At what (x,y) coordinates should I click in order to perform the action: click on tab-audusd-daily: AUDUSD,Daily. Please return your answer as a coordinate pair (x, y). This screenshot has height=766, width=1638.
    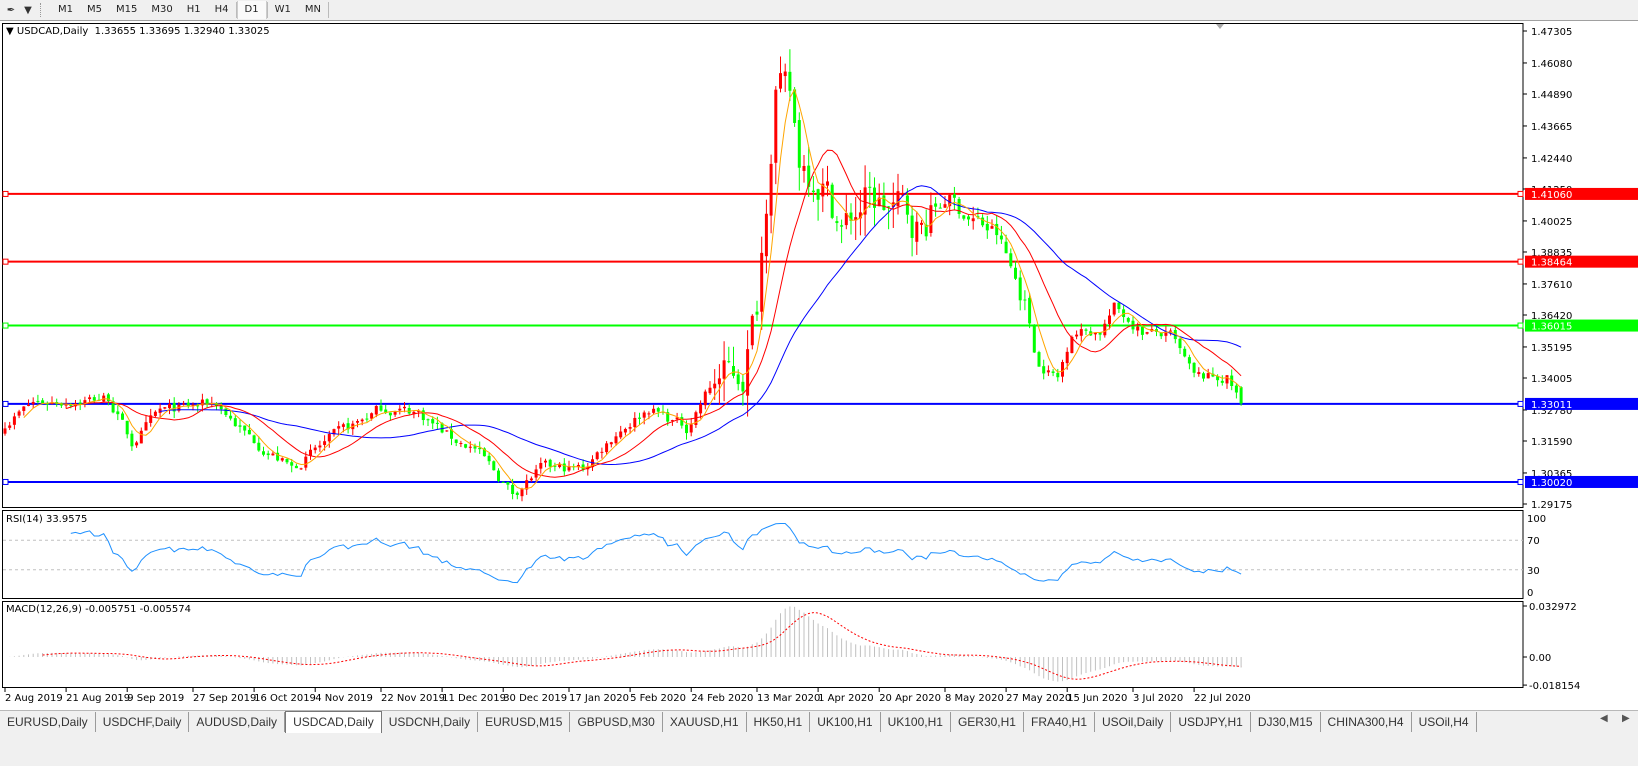
    Looking at the image, I should click on (237, 722).